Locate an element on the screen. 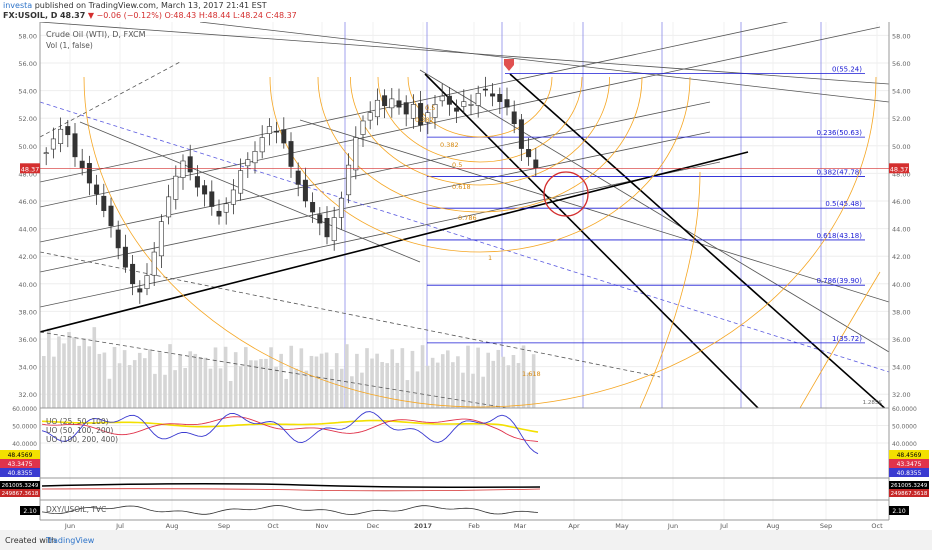  last-price-tag-left is located at coordinates (30, 168).